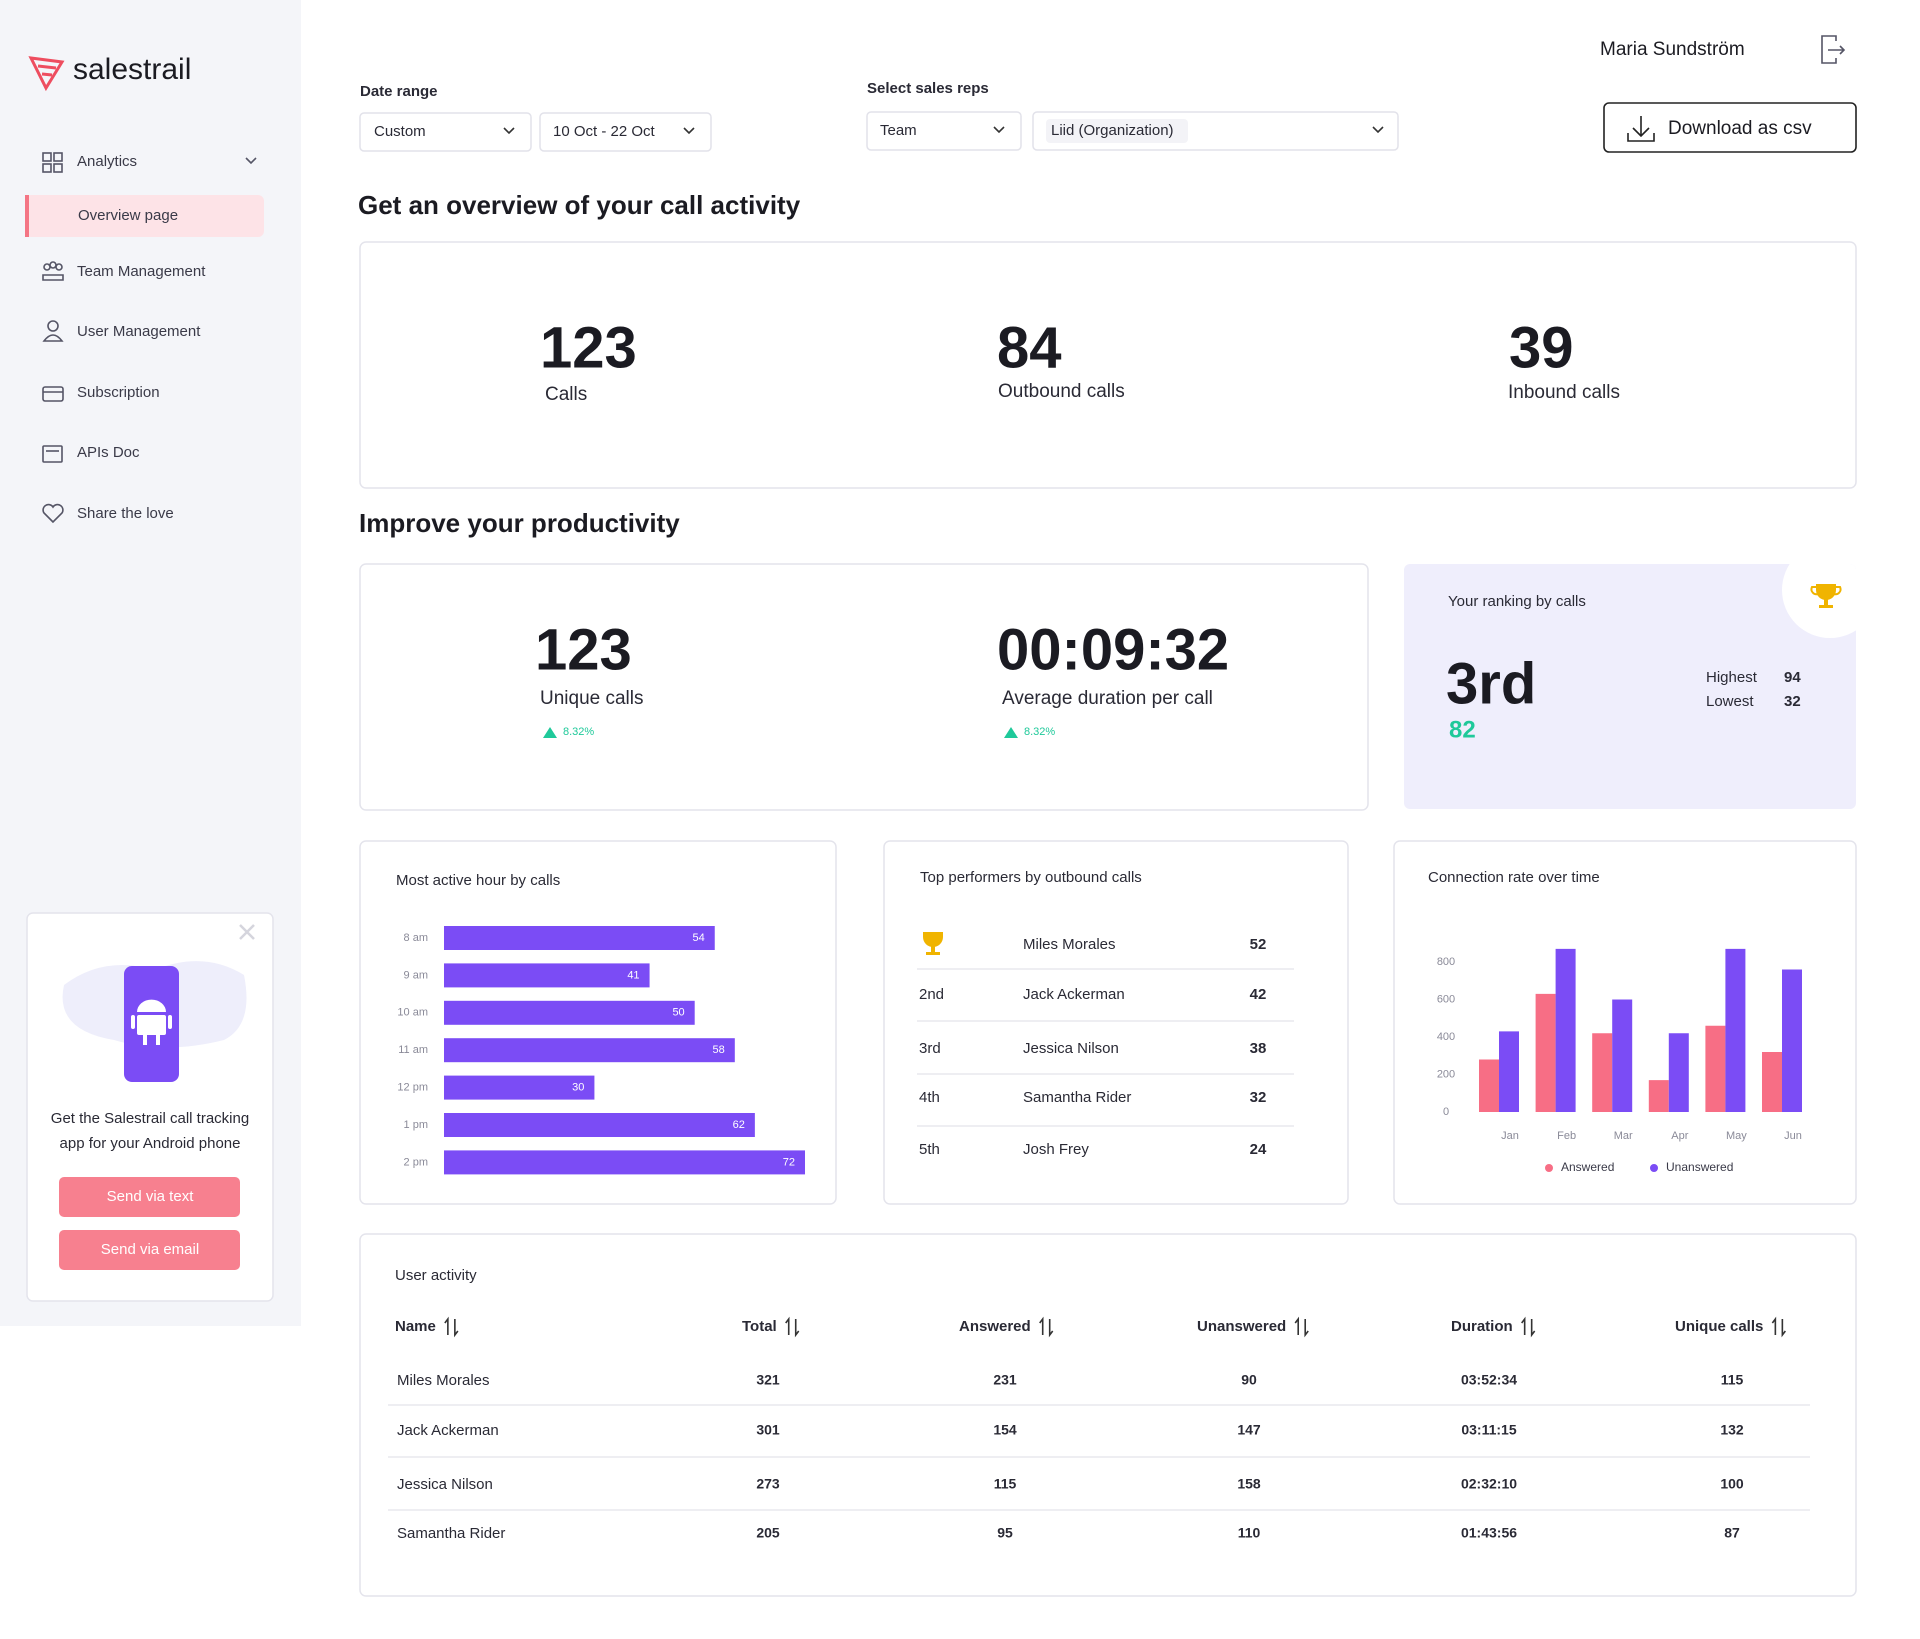 The width and height of the screenshot is (1920, 1639). I want to click on data-label: 41, so click(633, 975).